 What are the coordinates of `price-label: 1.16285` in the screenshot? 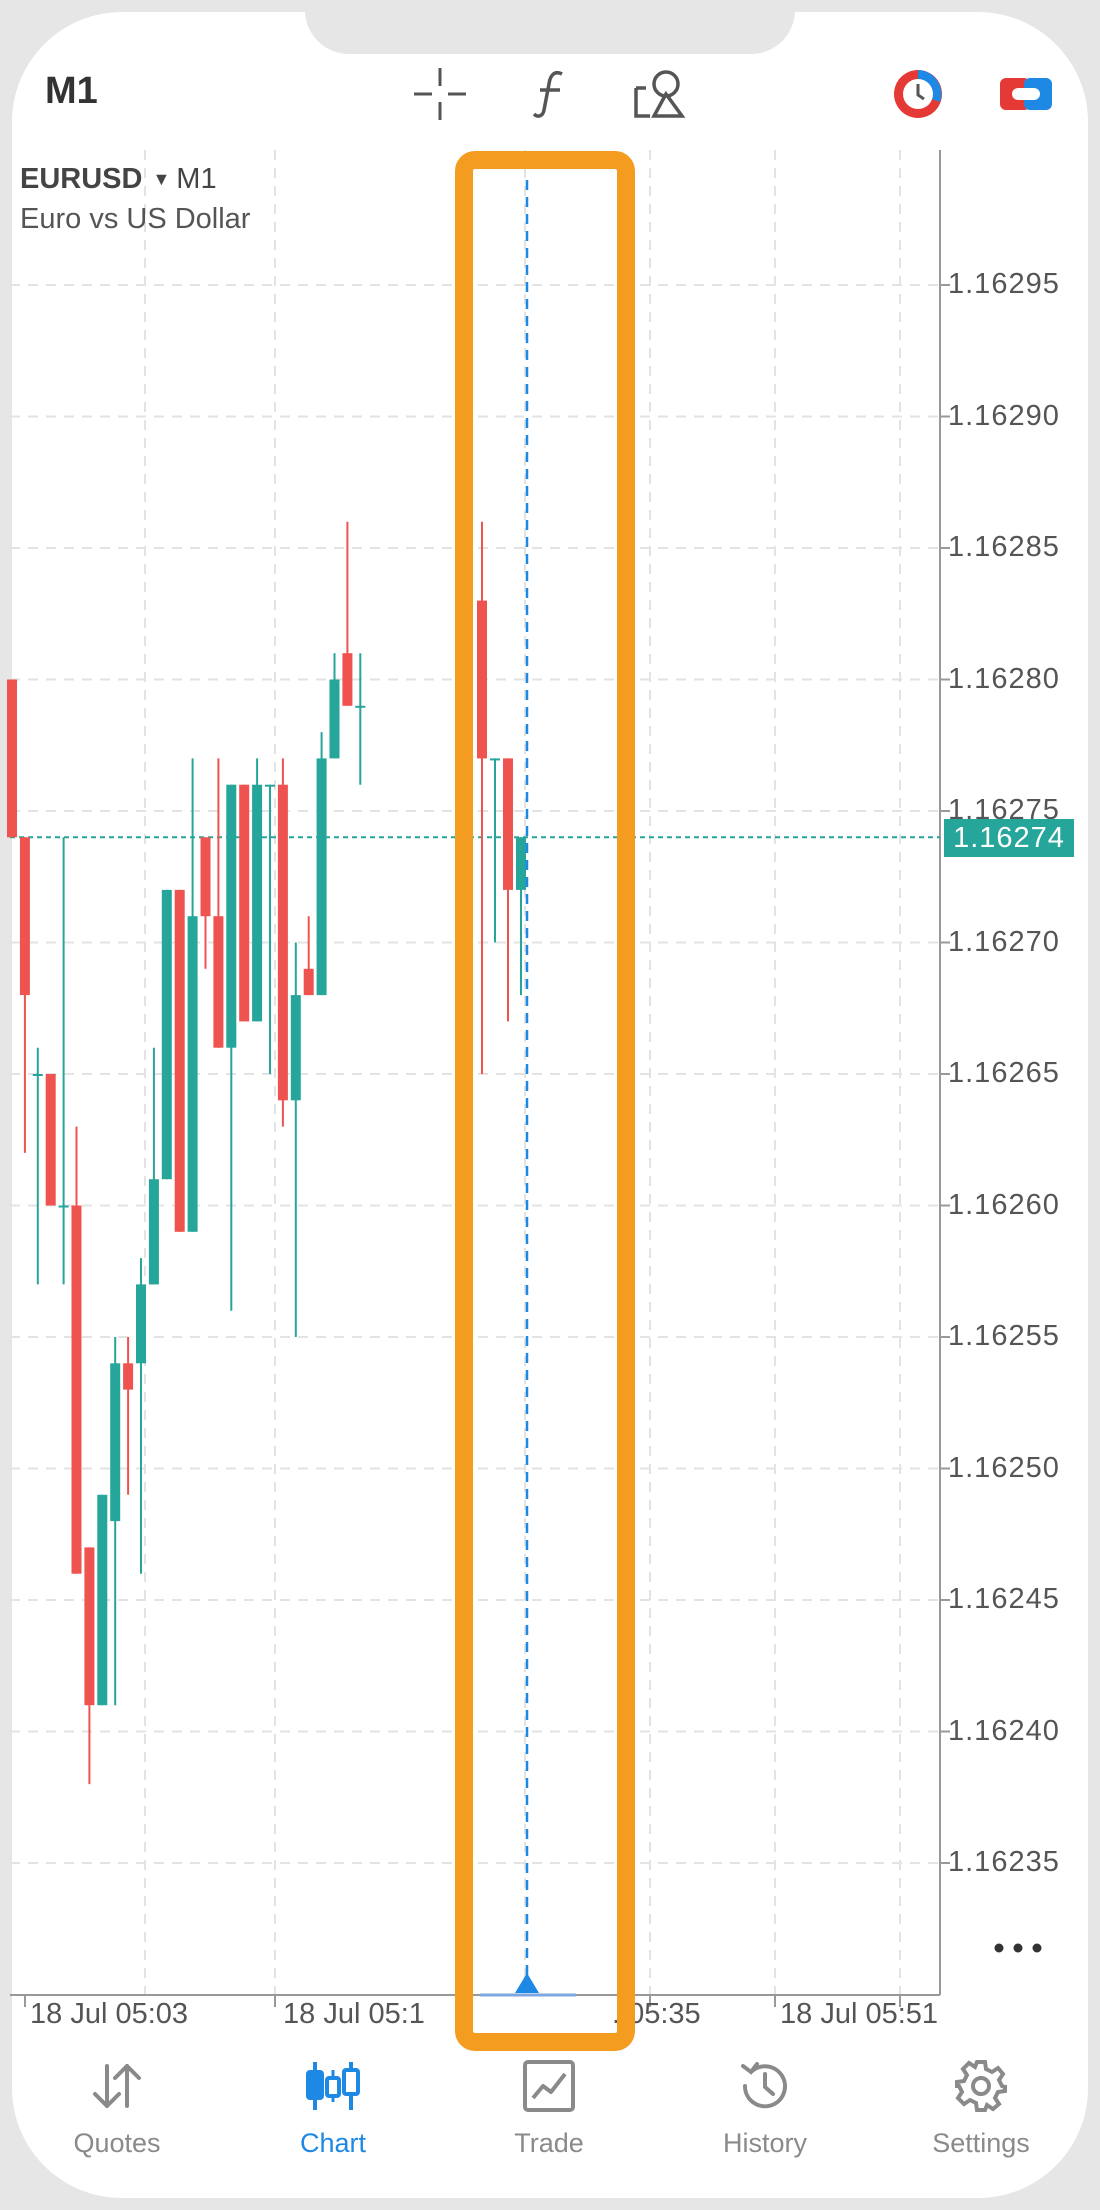 It's located at (1004, 547).